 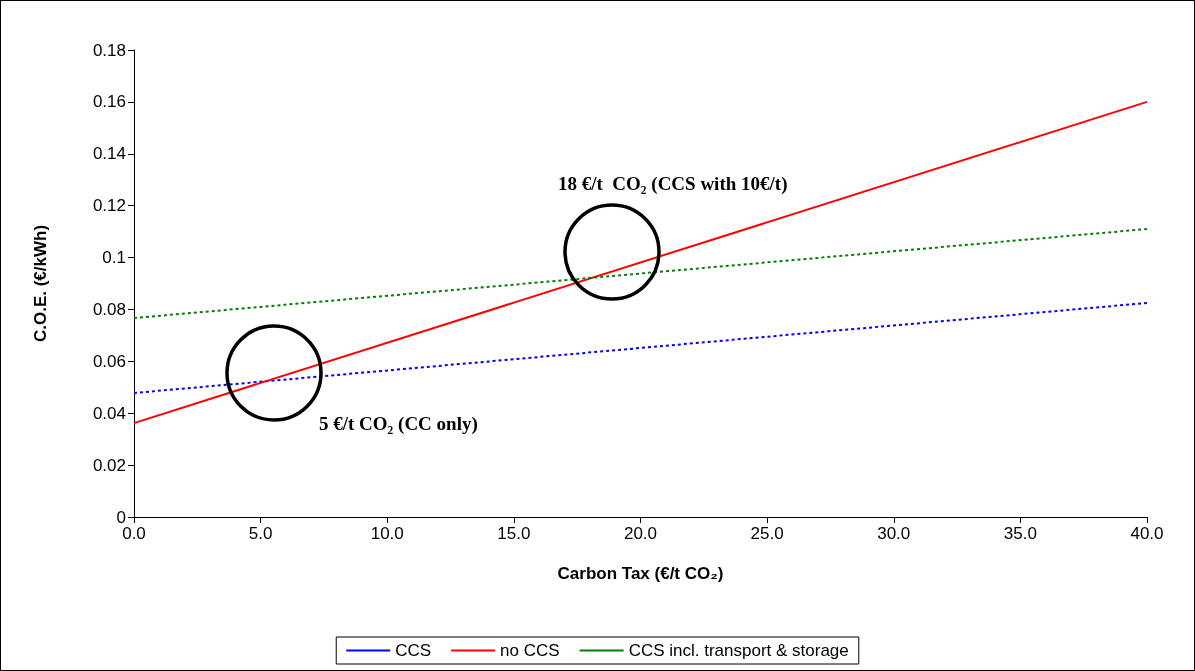 What do you see at coordinates (767, 533) in the screenshot?
I see `x-tick-label: 25.0` at bounding box center [767, 533].